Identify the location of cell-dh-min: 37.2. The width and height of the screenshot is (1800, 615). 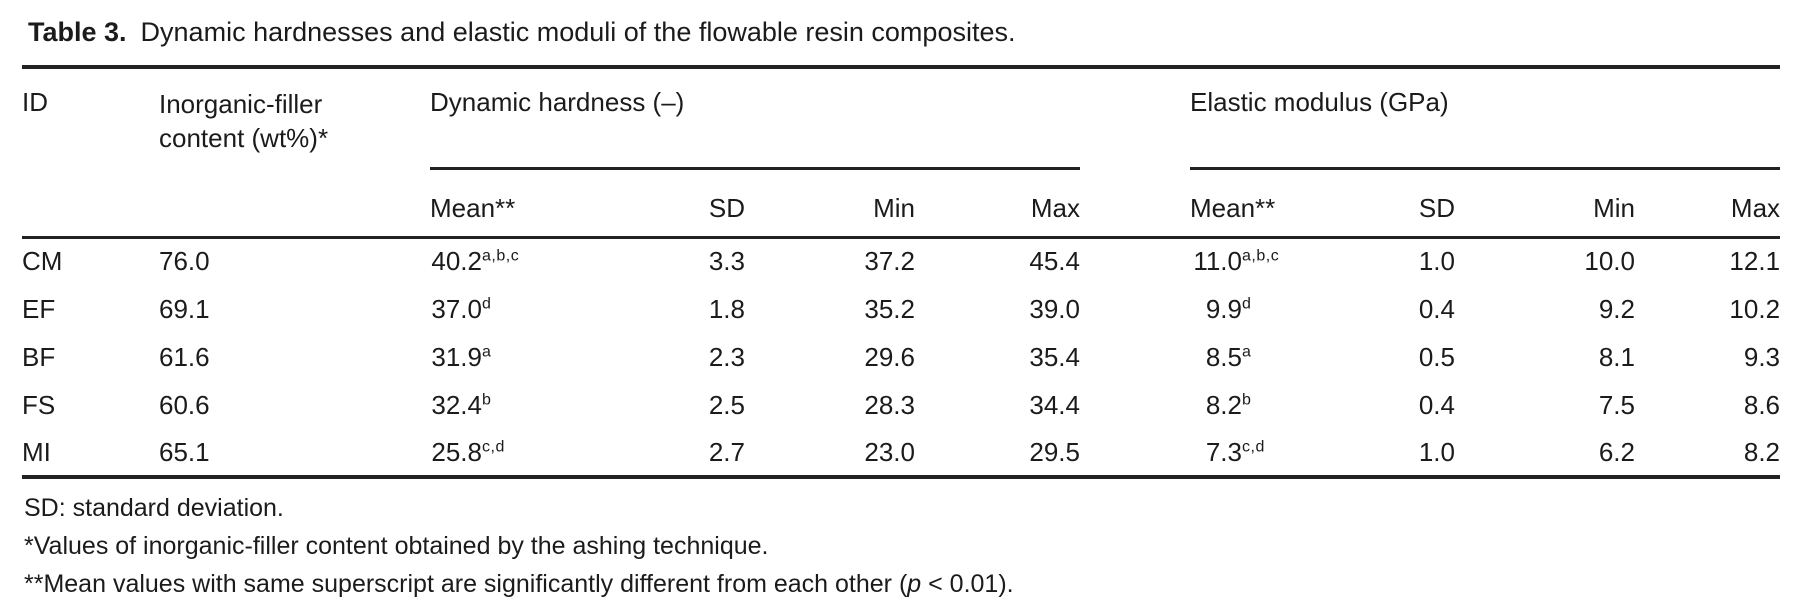
(889, 261).